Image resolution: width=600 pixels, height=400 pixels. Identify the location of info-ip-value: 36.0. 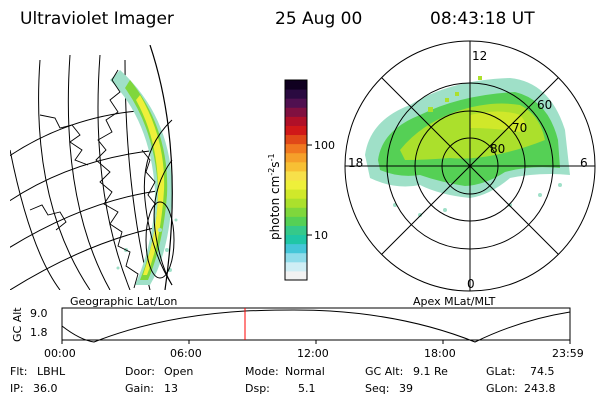
(45, 388).